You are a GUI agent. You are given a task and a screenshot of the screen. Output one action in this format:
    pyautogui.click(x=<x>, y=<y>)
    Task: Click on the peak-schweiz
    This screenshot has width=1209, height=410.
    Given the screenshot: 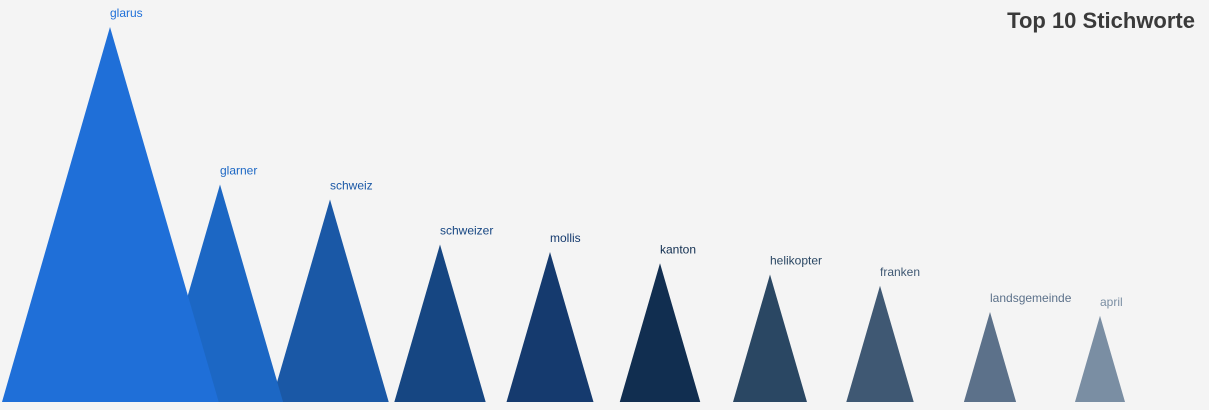 What is the action you would take?
    pyautogui.click(x=330, y=300)
    